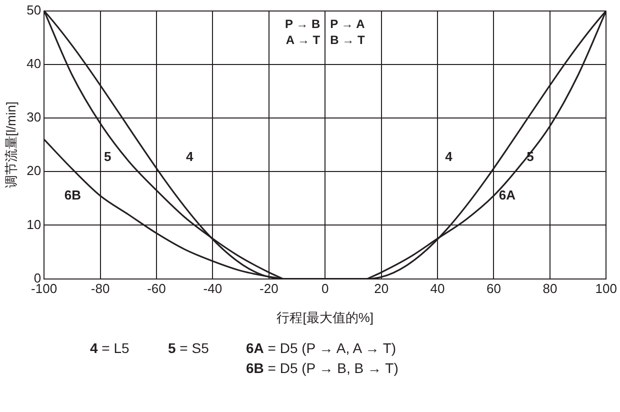 The width and height of the screenshot is (620, 412). What do you see at coordinates (321, 348) in the screenshot?
I see `text: 6A = D5 (P → A, A → T)` at bounding box center [321, 348].